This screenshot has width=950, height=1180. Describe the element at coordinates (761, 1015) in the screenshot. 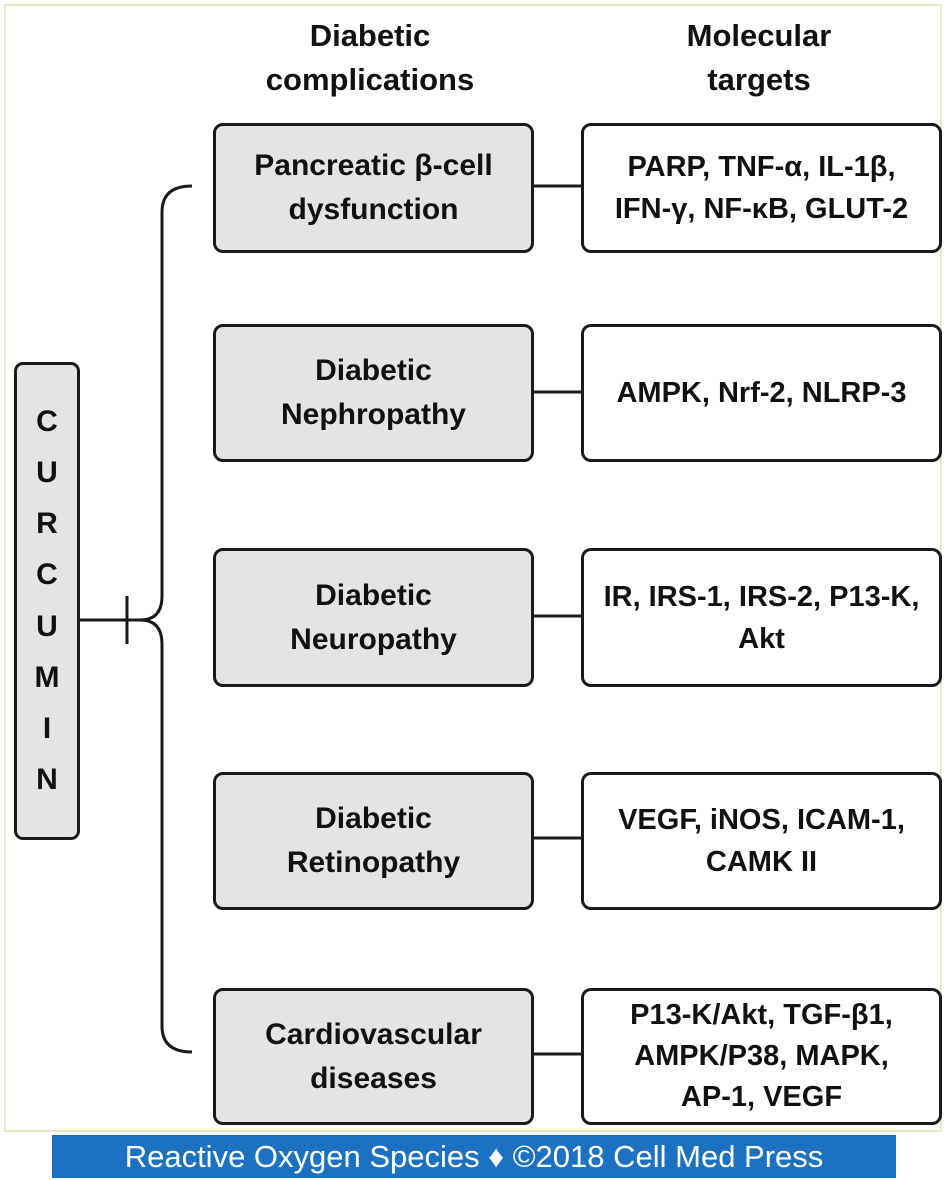

I see `target-line: P13-K/Akt, TGF-β1,` at that location.